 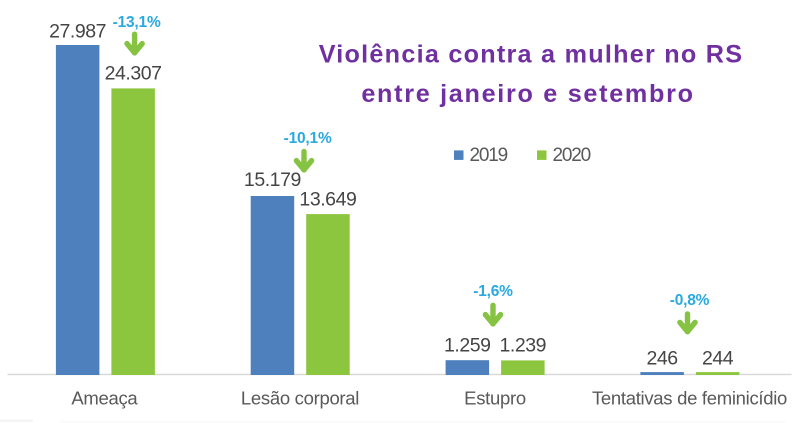 I want to click on svg-text: -10,1%, so click(x=308, y=138).